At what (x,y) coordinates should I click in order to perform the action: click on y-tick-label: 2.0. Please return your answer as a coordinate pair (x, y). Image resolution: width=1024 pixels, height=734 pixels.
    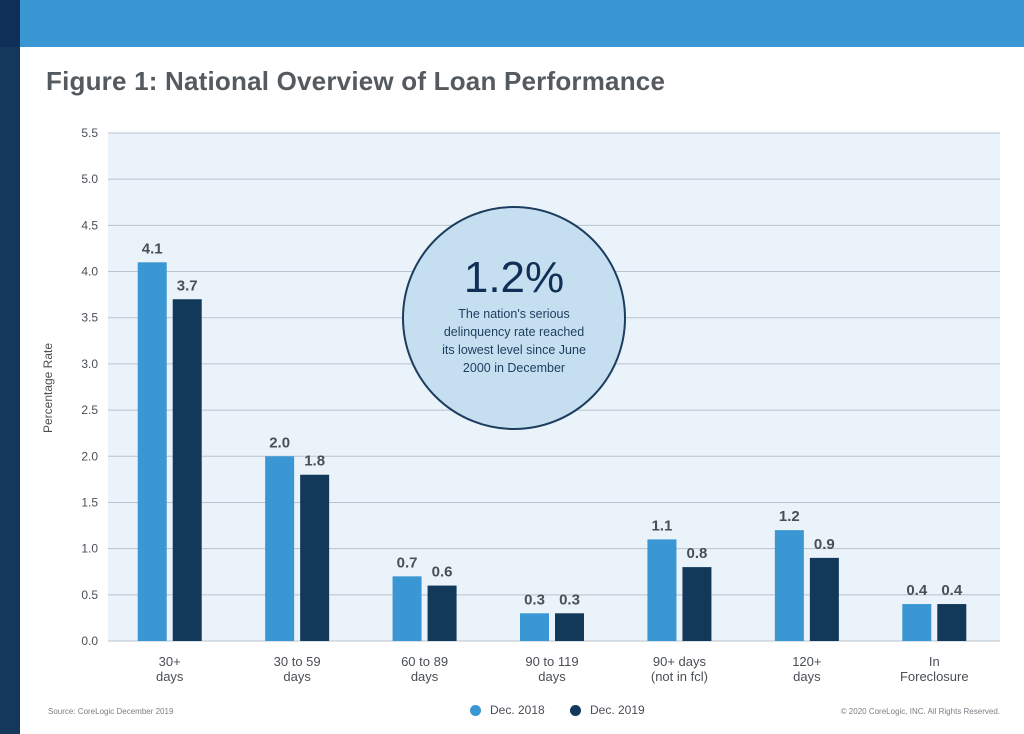
    Looking at the image, I should click on (89, 456).